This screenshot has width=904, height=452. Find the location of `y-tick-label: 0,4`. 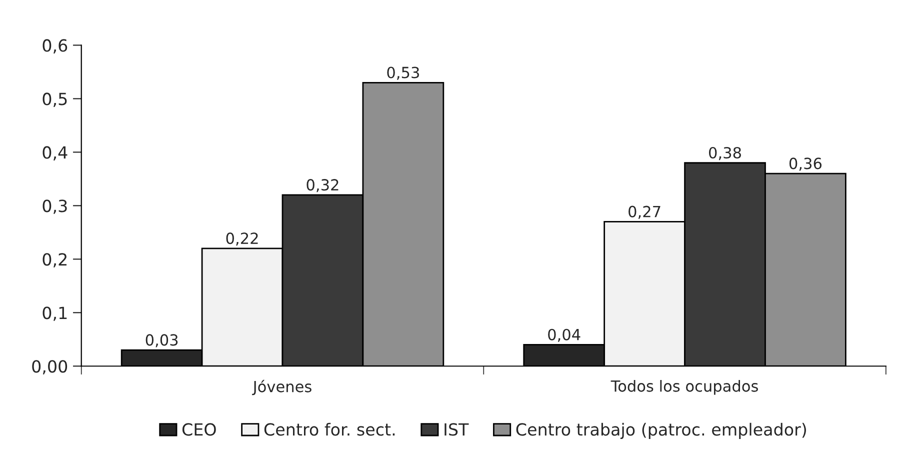

y-tick-label: 0,4 is located at coordinates (55, 153).